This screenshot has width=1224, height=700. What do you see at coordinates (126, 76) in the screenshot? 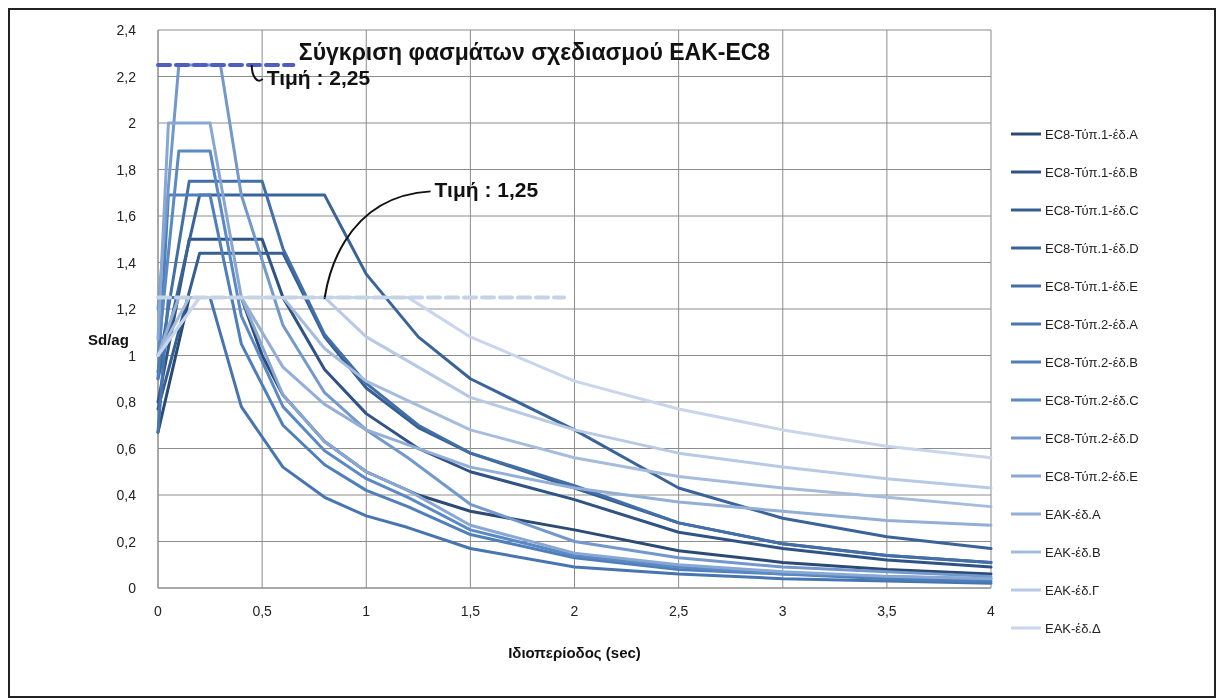
I see `y-tick-label: 2,2` at bounding box center [126, 76].